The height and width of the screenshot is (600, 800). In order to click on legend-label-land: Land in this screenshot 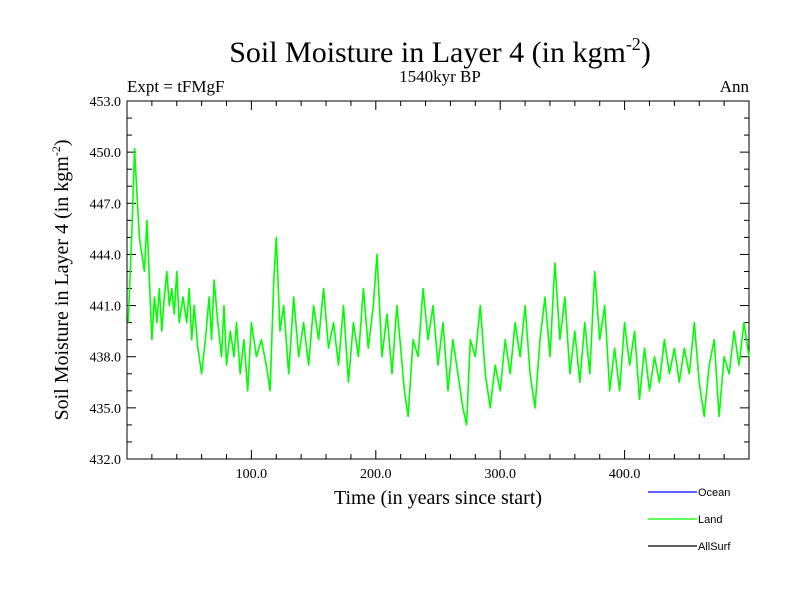, I will do `click(710, 520)`.